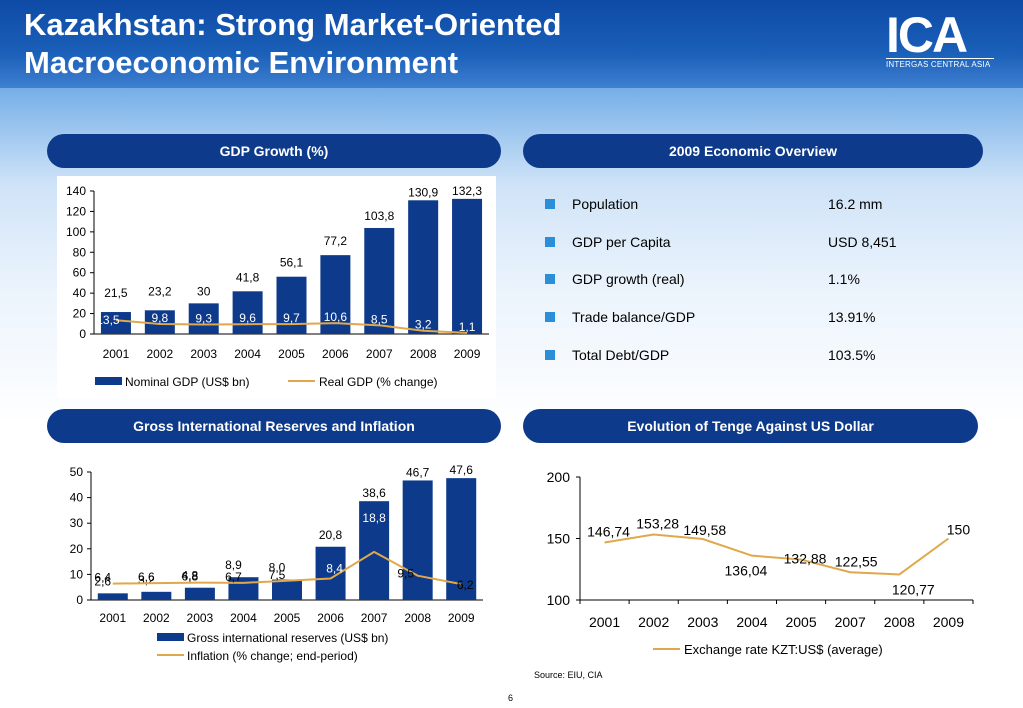  Describe the element at coordinates (159, 318) in the screenshot. I see `line-data-label: 9,8` at that location.